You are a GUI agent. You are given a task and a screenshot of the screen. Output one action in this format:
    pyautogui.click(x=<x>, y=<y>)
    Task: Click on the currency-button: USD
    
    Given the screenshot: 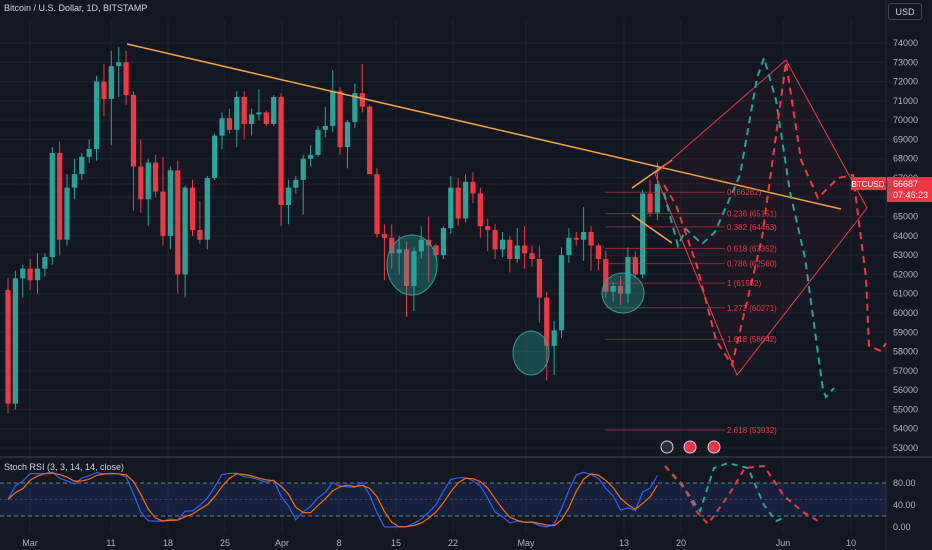 What is the action you would take?
    pyautogui.click(x=905, y=11)
    